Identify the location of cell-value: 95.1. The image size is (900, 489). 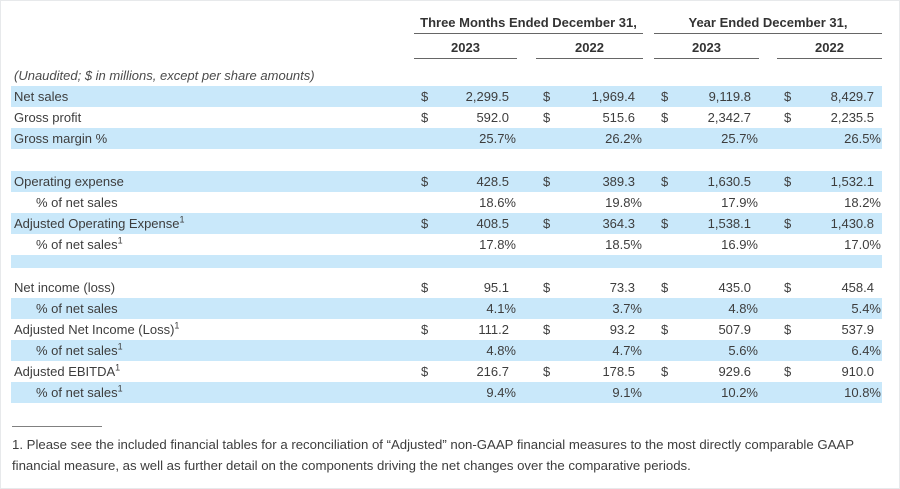
(496, 287).